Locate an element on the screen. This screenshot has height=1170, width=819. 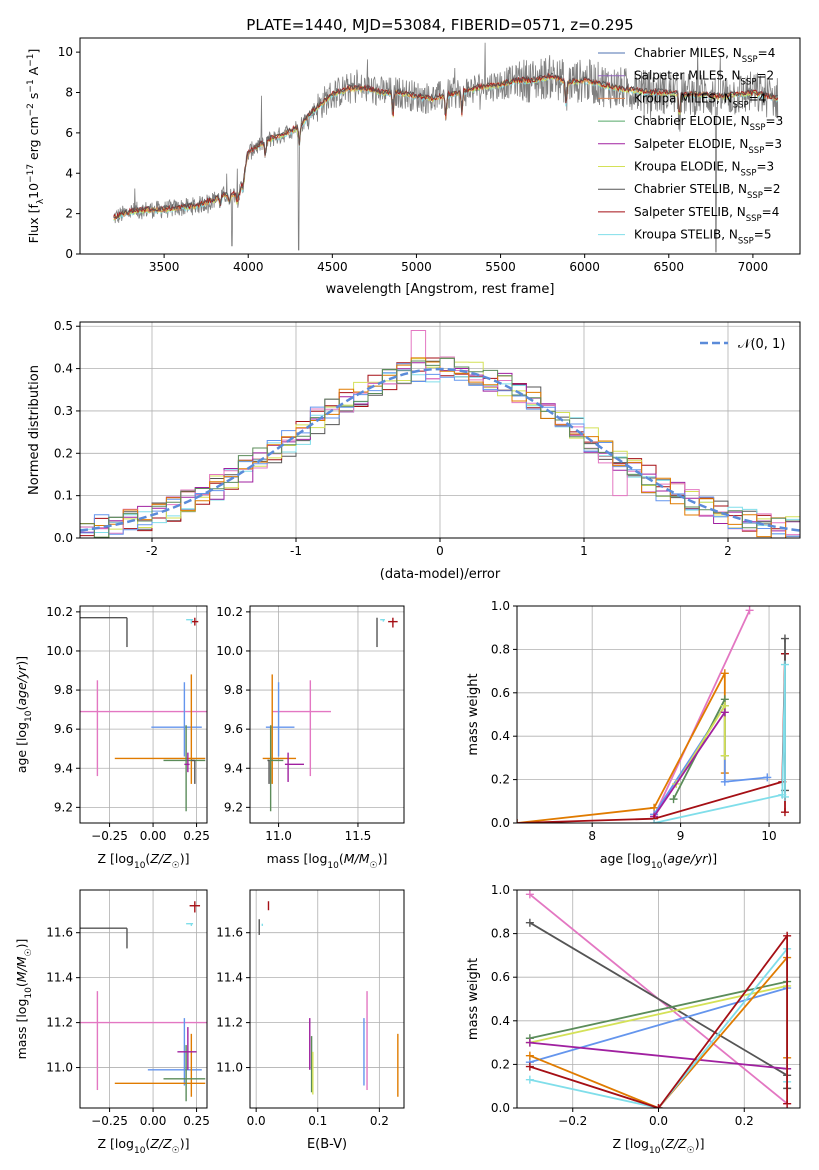
y-axis-label: age [log10(age/yr)] is located at coordinates (24, 714).